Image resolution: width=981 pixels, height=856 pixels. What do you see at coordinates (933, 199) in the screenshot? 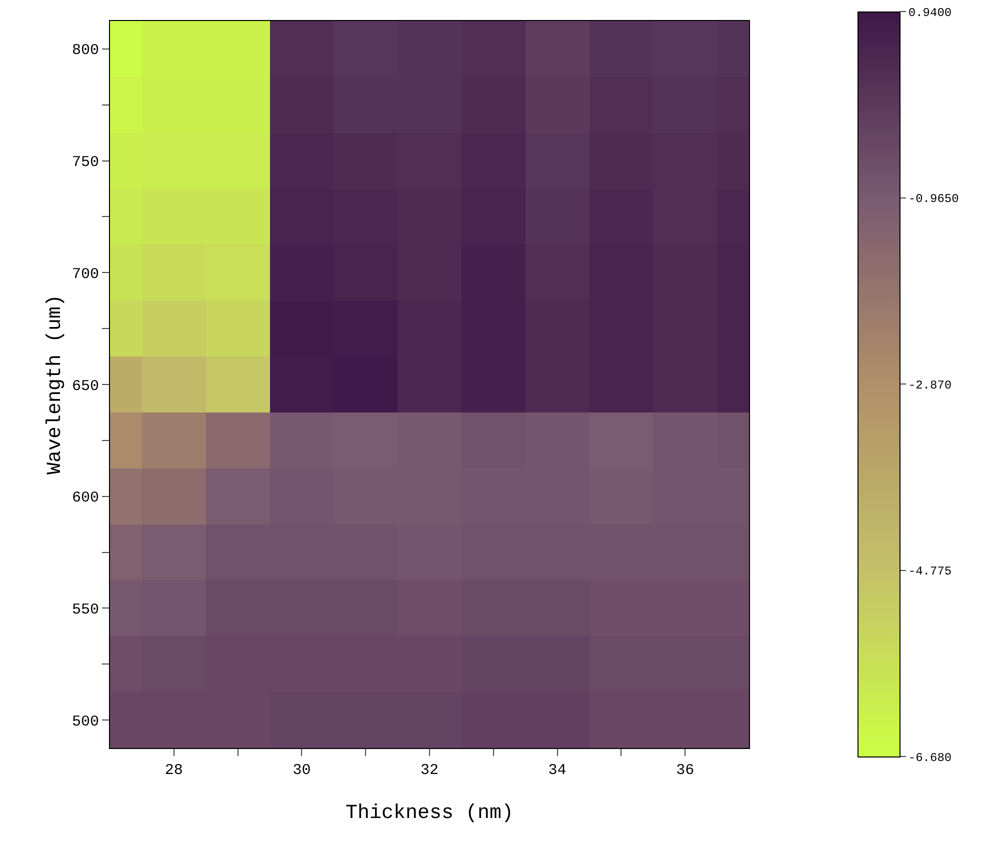
I see `color-bar-label: -0.9650` at bounding box center [933, 199].